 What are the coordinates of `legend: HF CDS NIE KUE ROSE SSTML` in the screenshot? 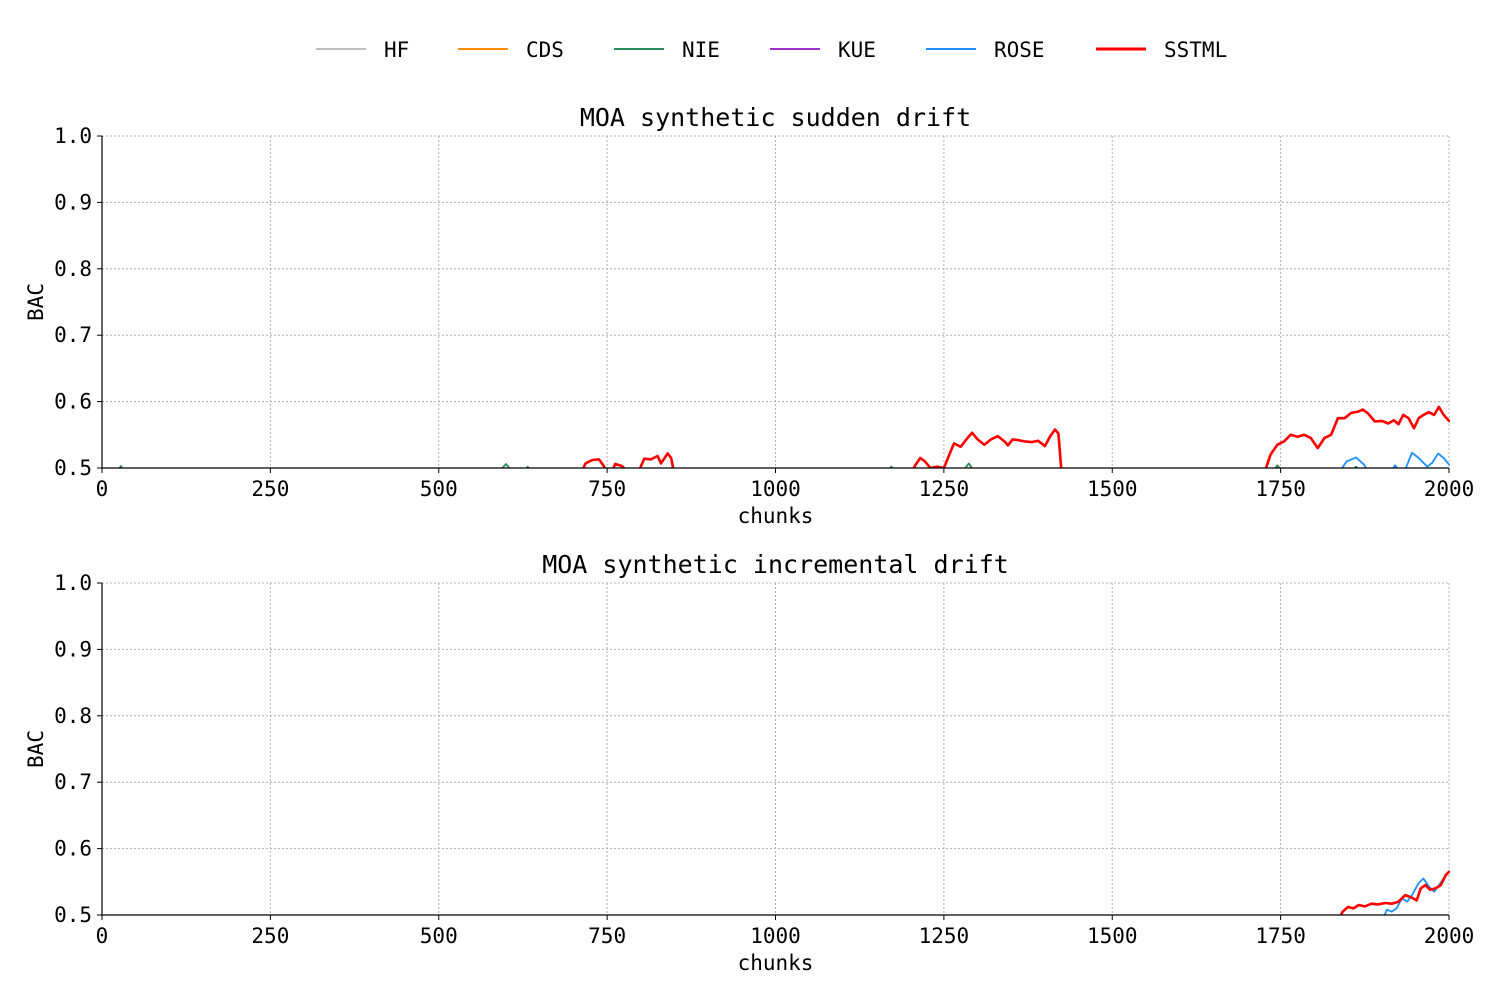 It's located at (771, 50).